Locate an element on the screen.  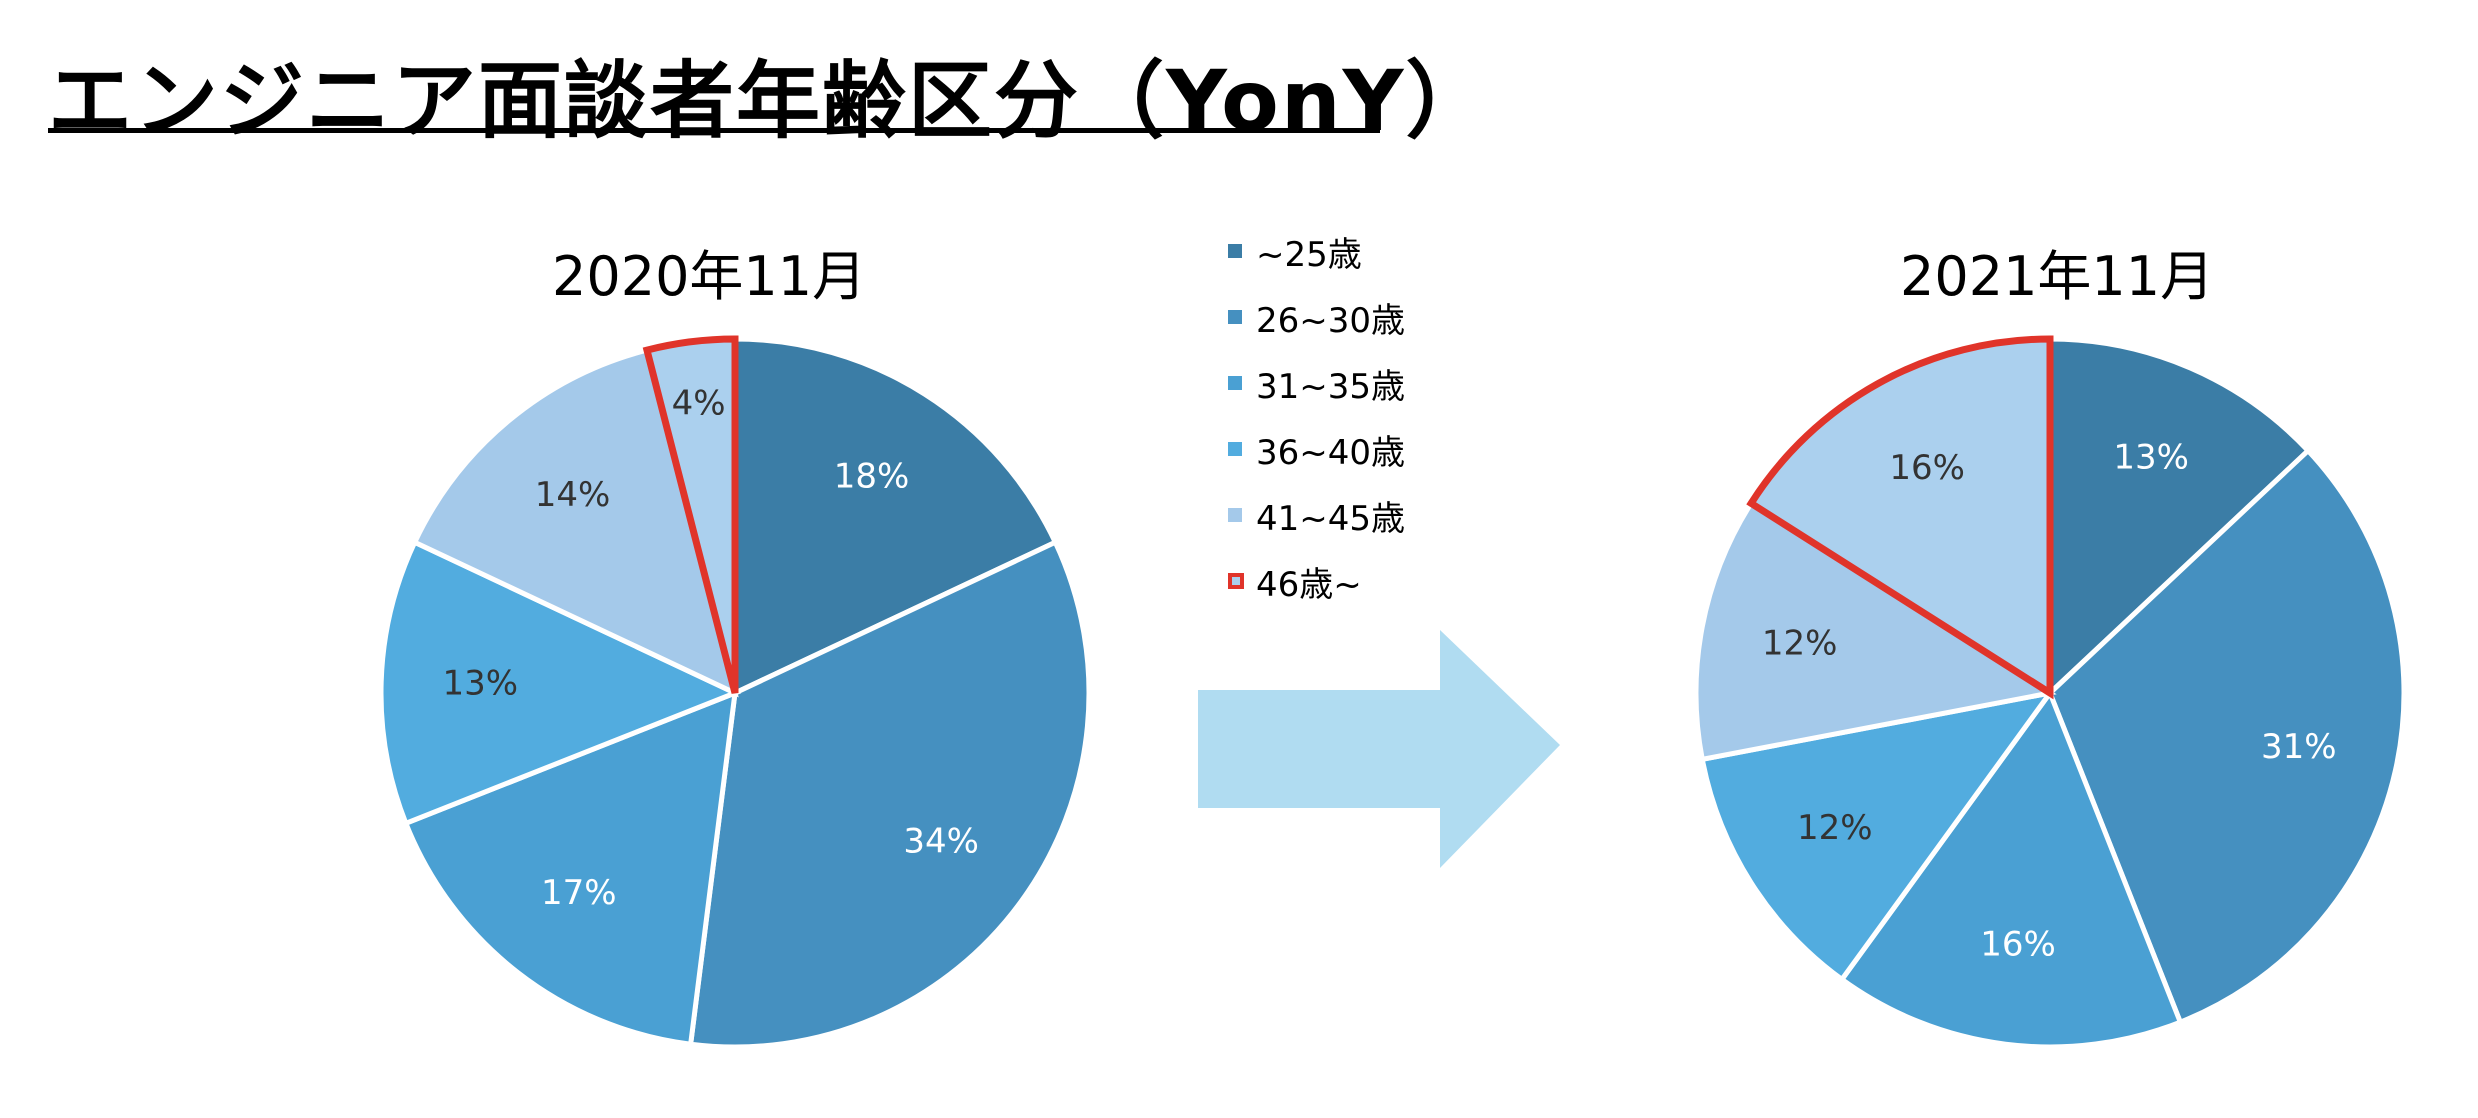
title-underline is located at coordinates (714, 130).